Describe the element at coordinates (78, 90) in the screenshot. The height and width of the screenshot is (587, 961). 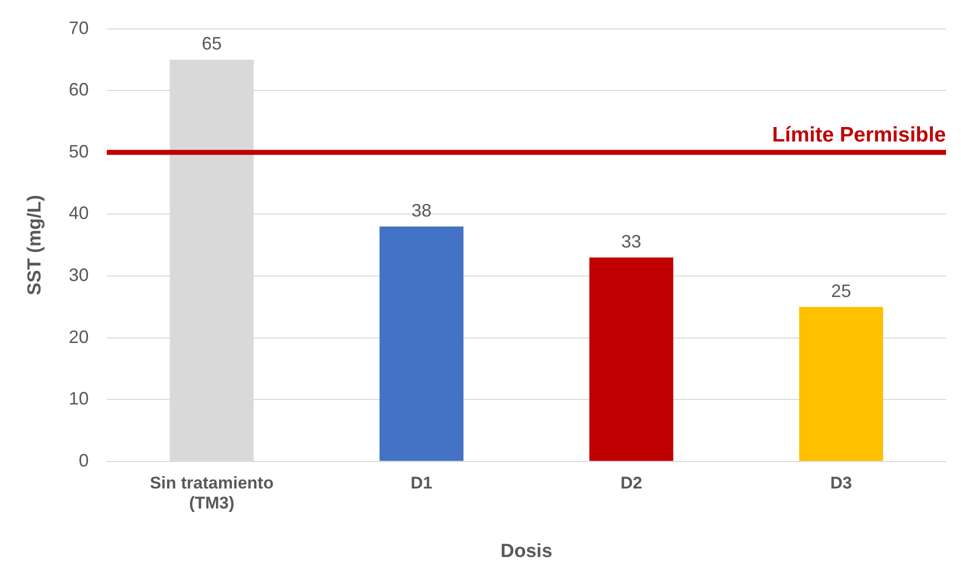
I see `y-tick-label: 60` at that location.